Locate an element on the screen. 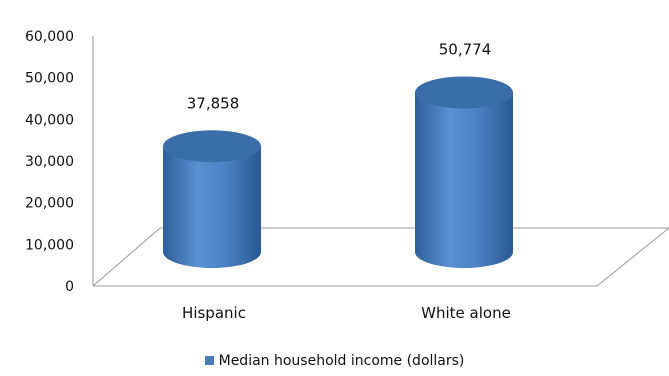  y-tick-label: 60,000 is located at coordinates (49, 37).